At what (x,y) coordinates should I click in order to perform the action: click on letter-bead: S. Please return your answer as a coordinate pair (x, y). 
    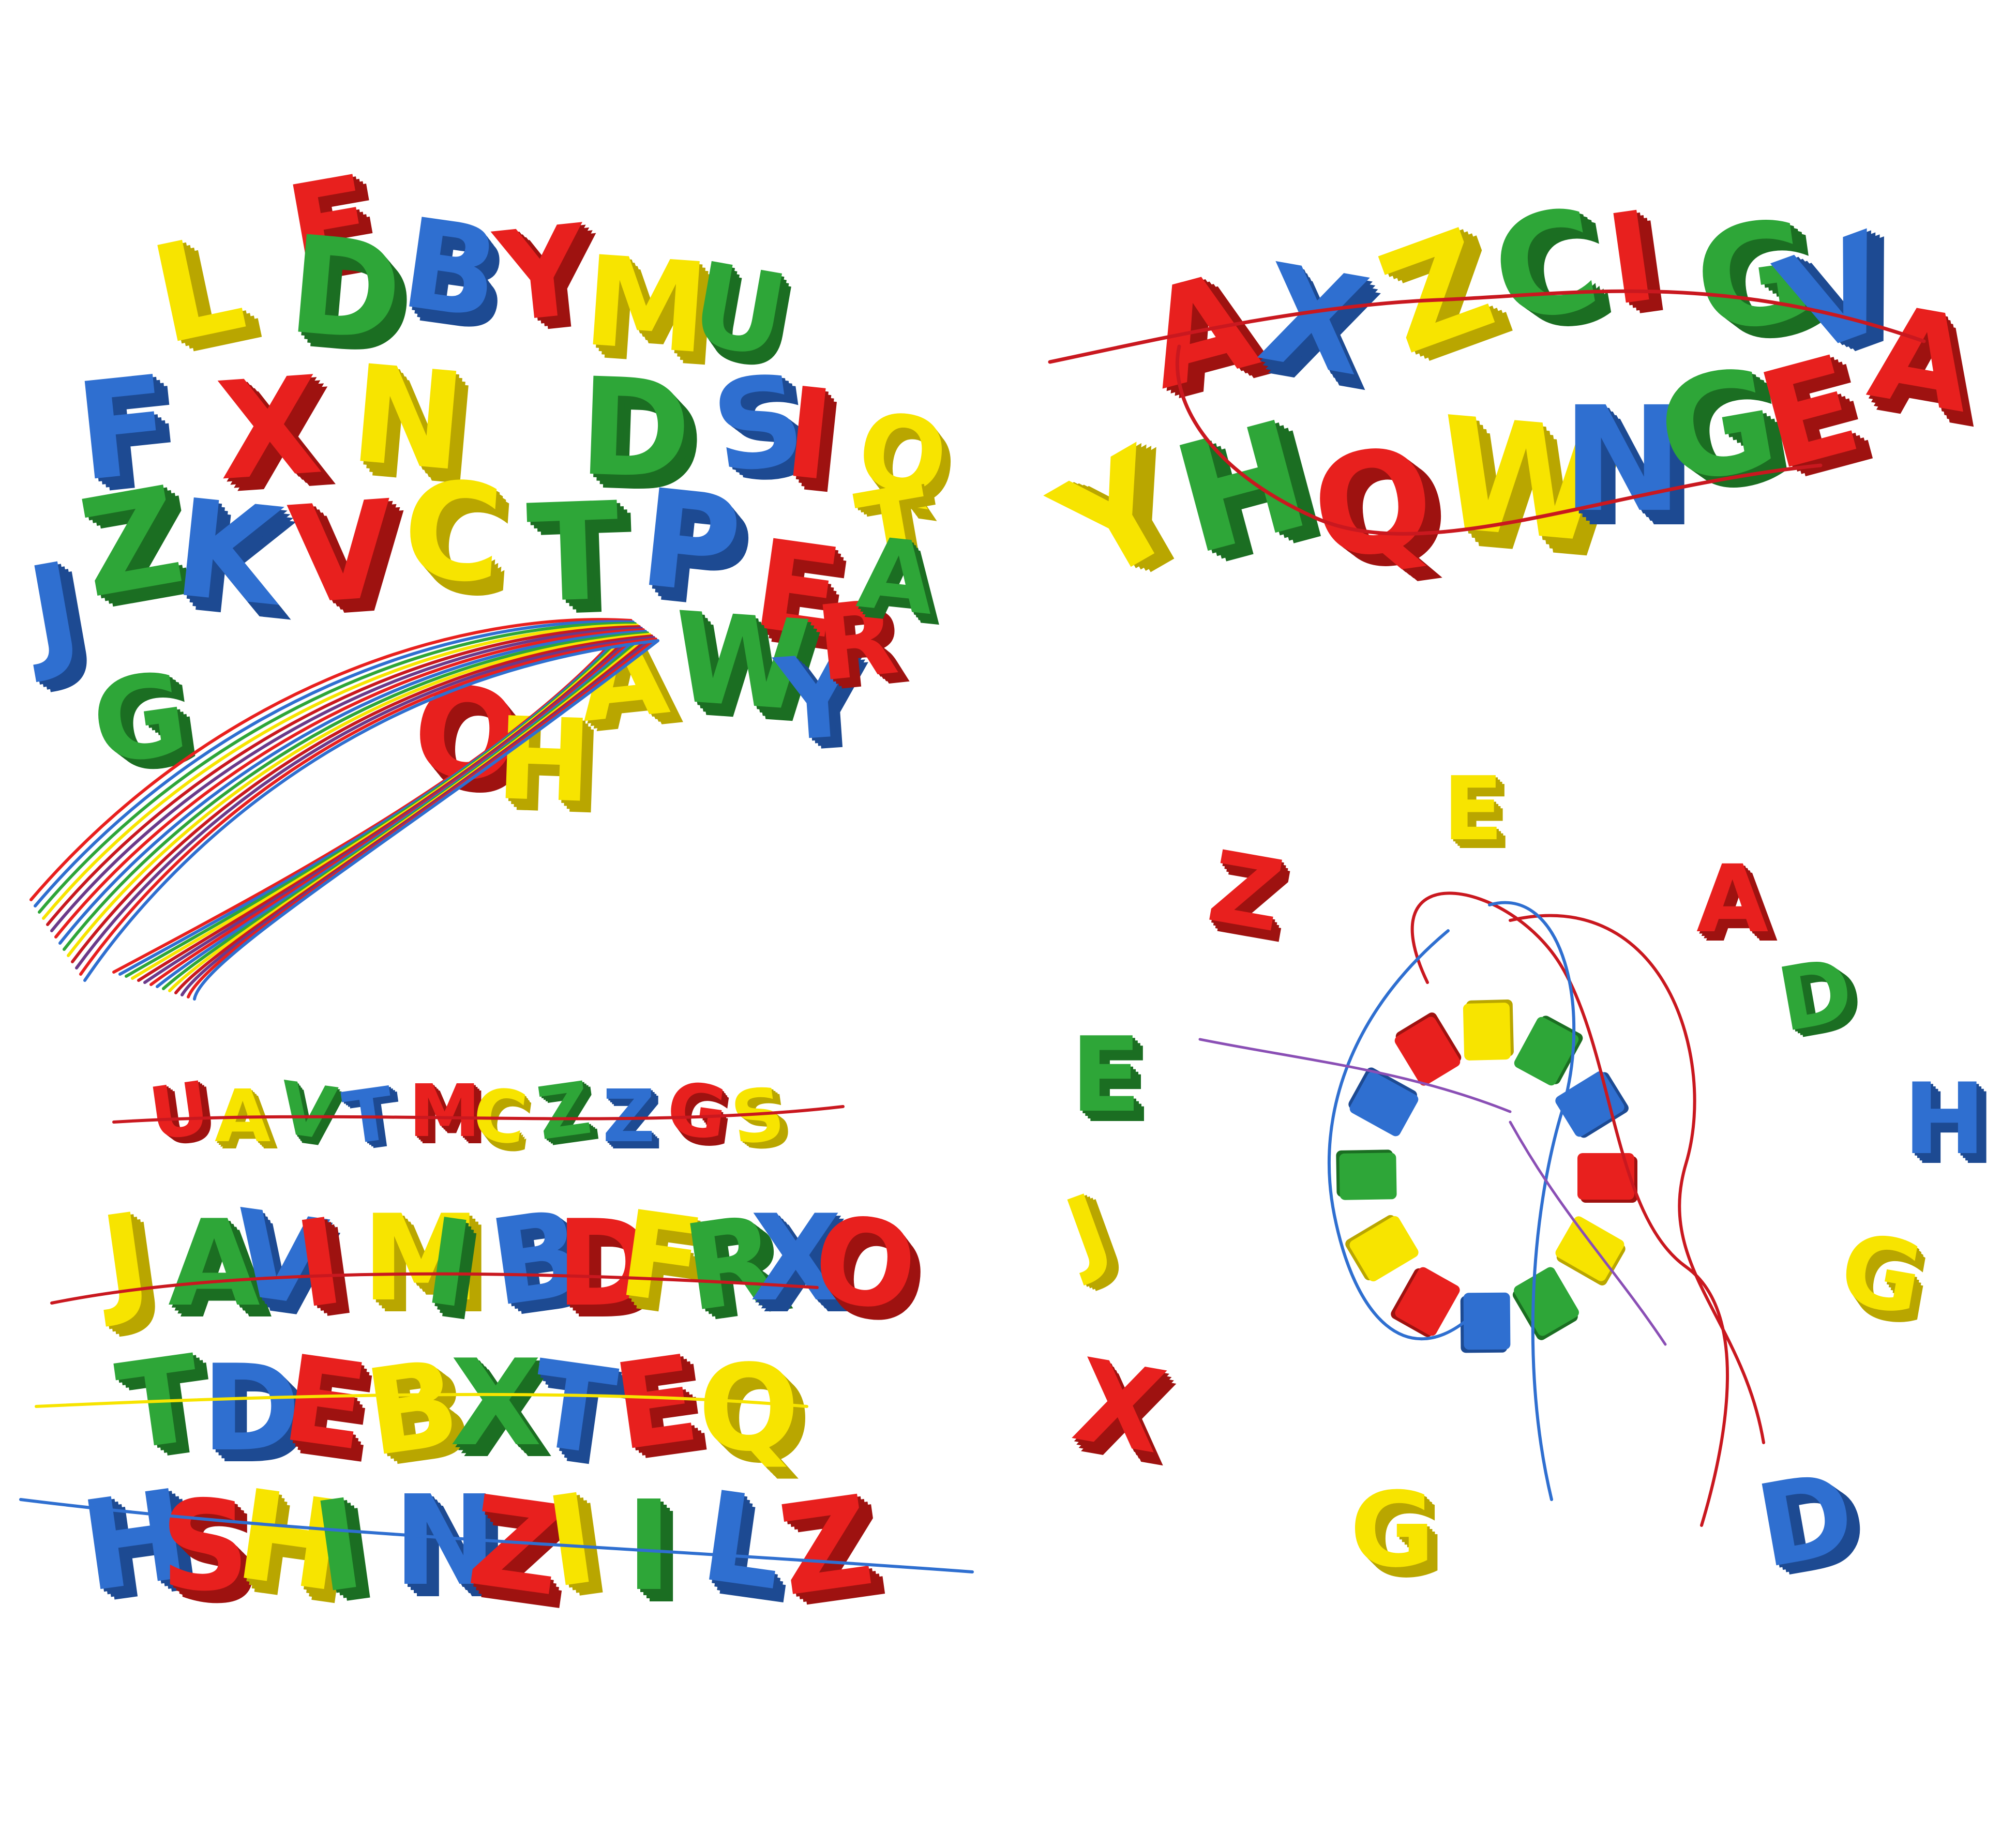
    Looking at the image, I should click on (758, 1116).